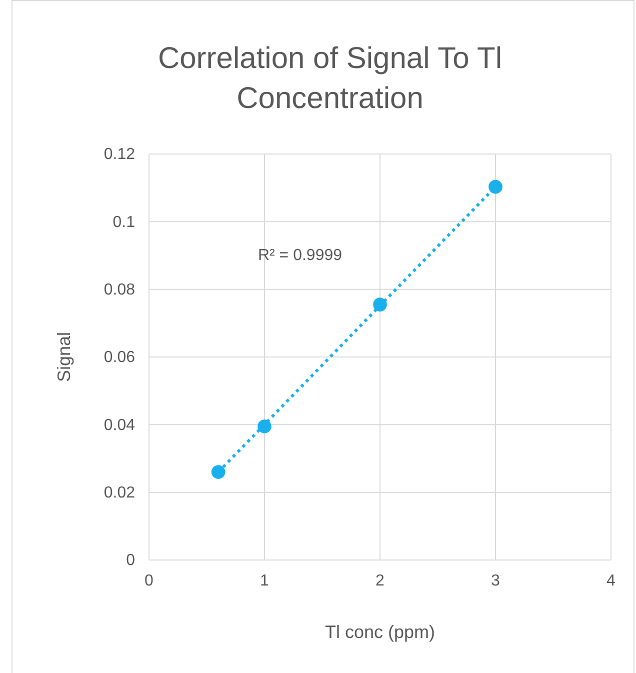 The width and height of the screenshot is (636, 673). I want to click on y-tick-label: 0.12, so click(120, 155).